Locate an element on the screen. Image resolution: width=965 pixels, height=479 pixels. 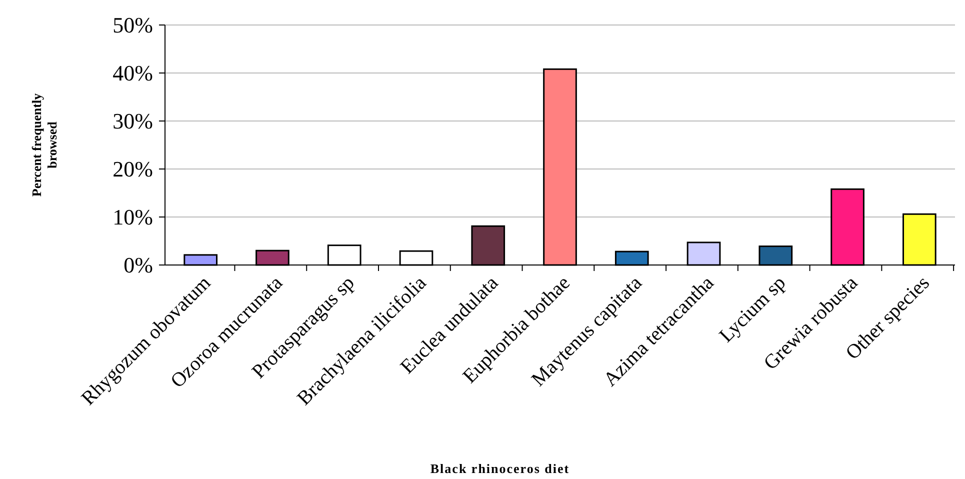
y-tick-label: 30% is located at coordinates (132, 121).